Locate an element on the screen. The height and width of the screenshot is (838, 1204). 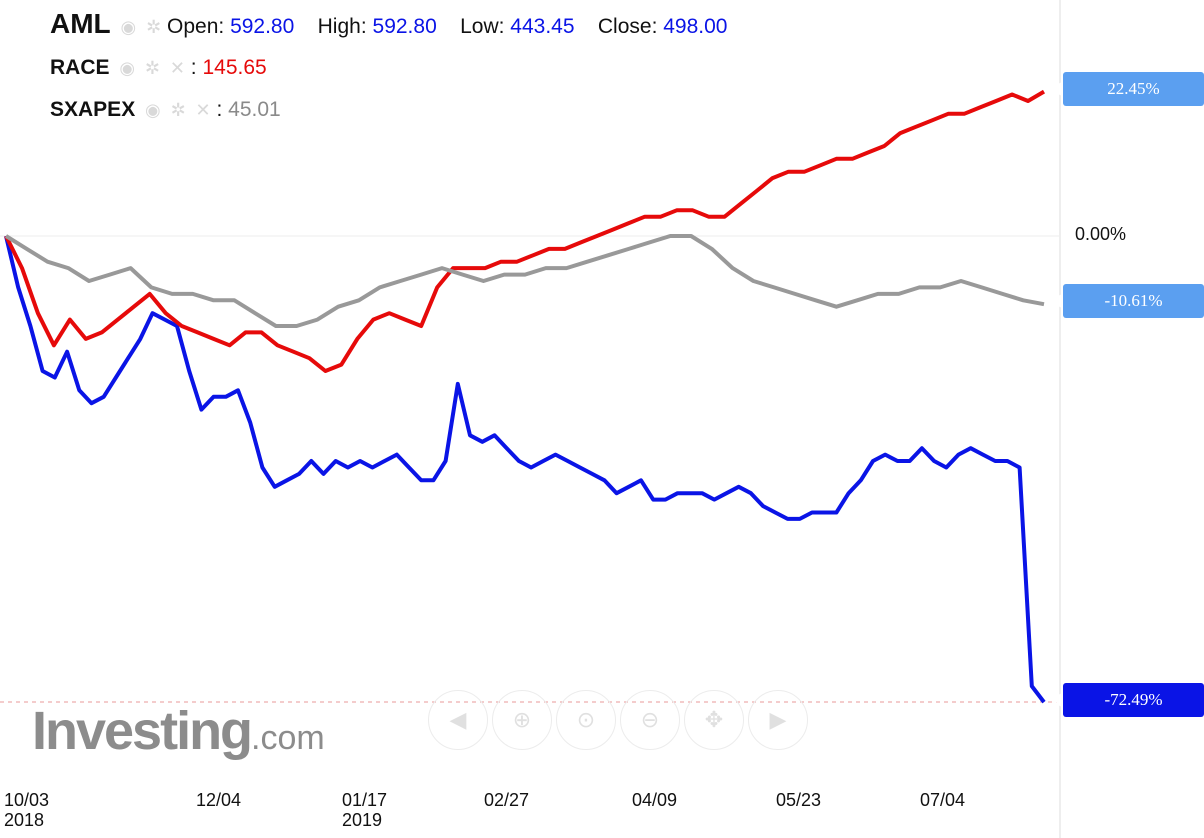
investing-logo: Investing.com is located at coordinates (178, 731).